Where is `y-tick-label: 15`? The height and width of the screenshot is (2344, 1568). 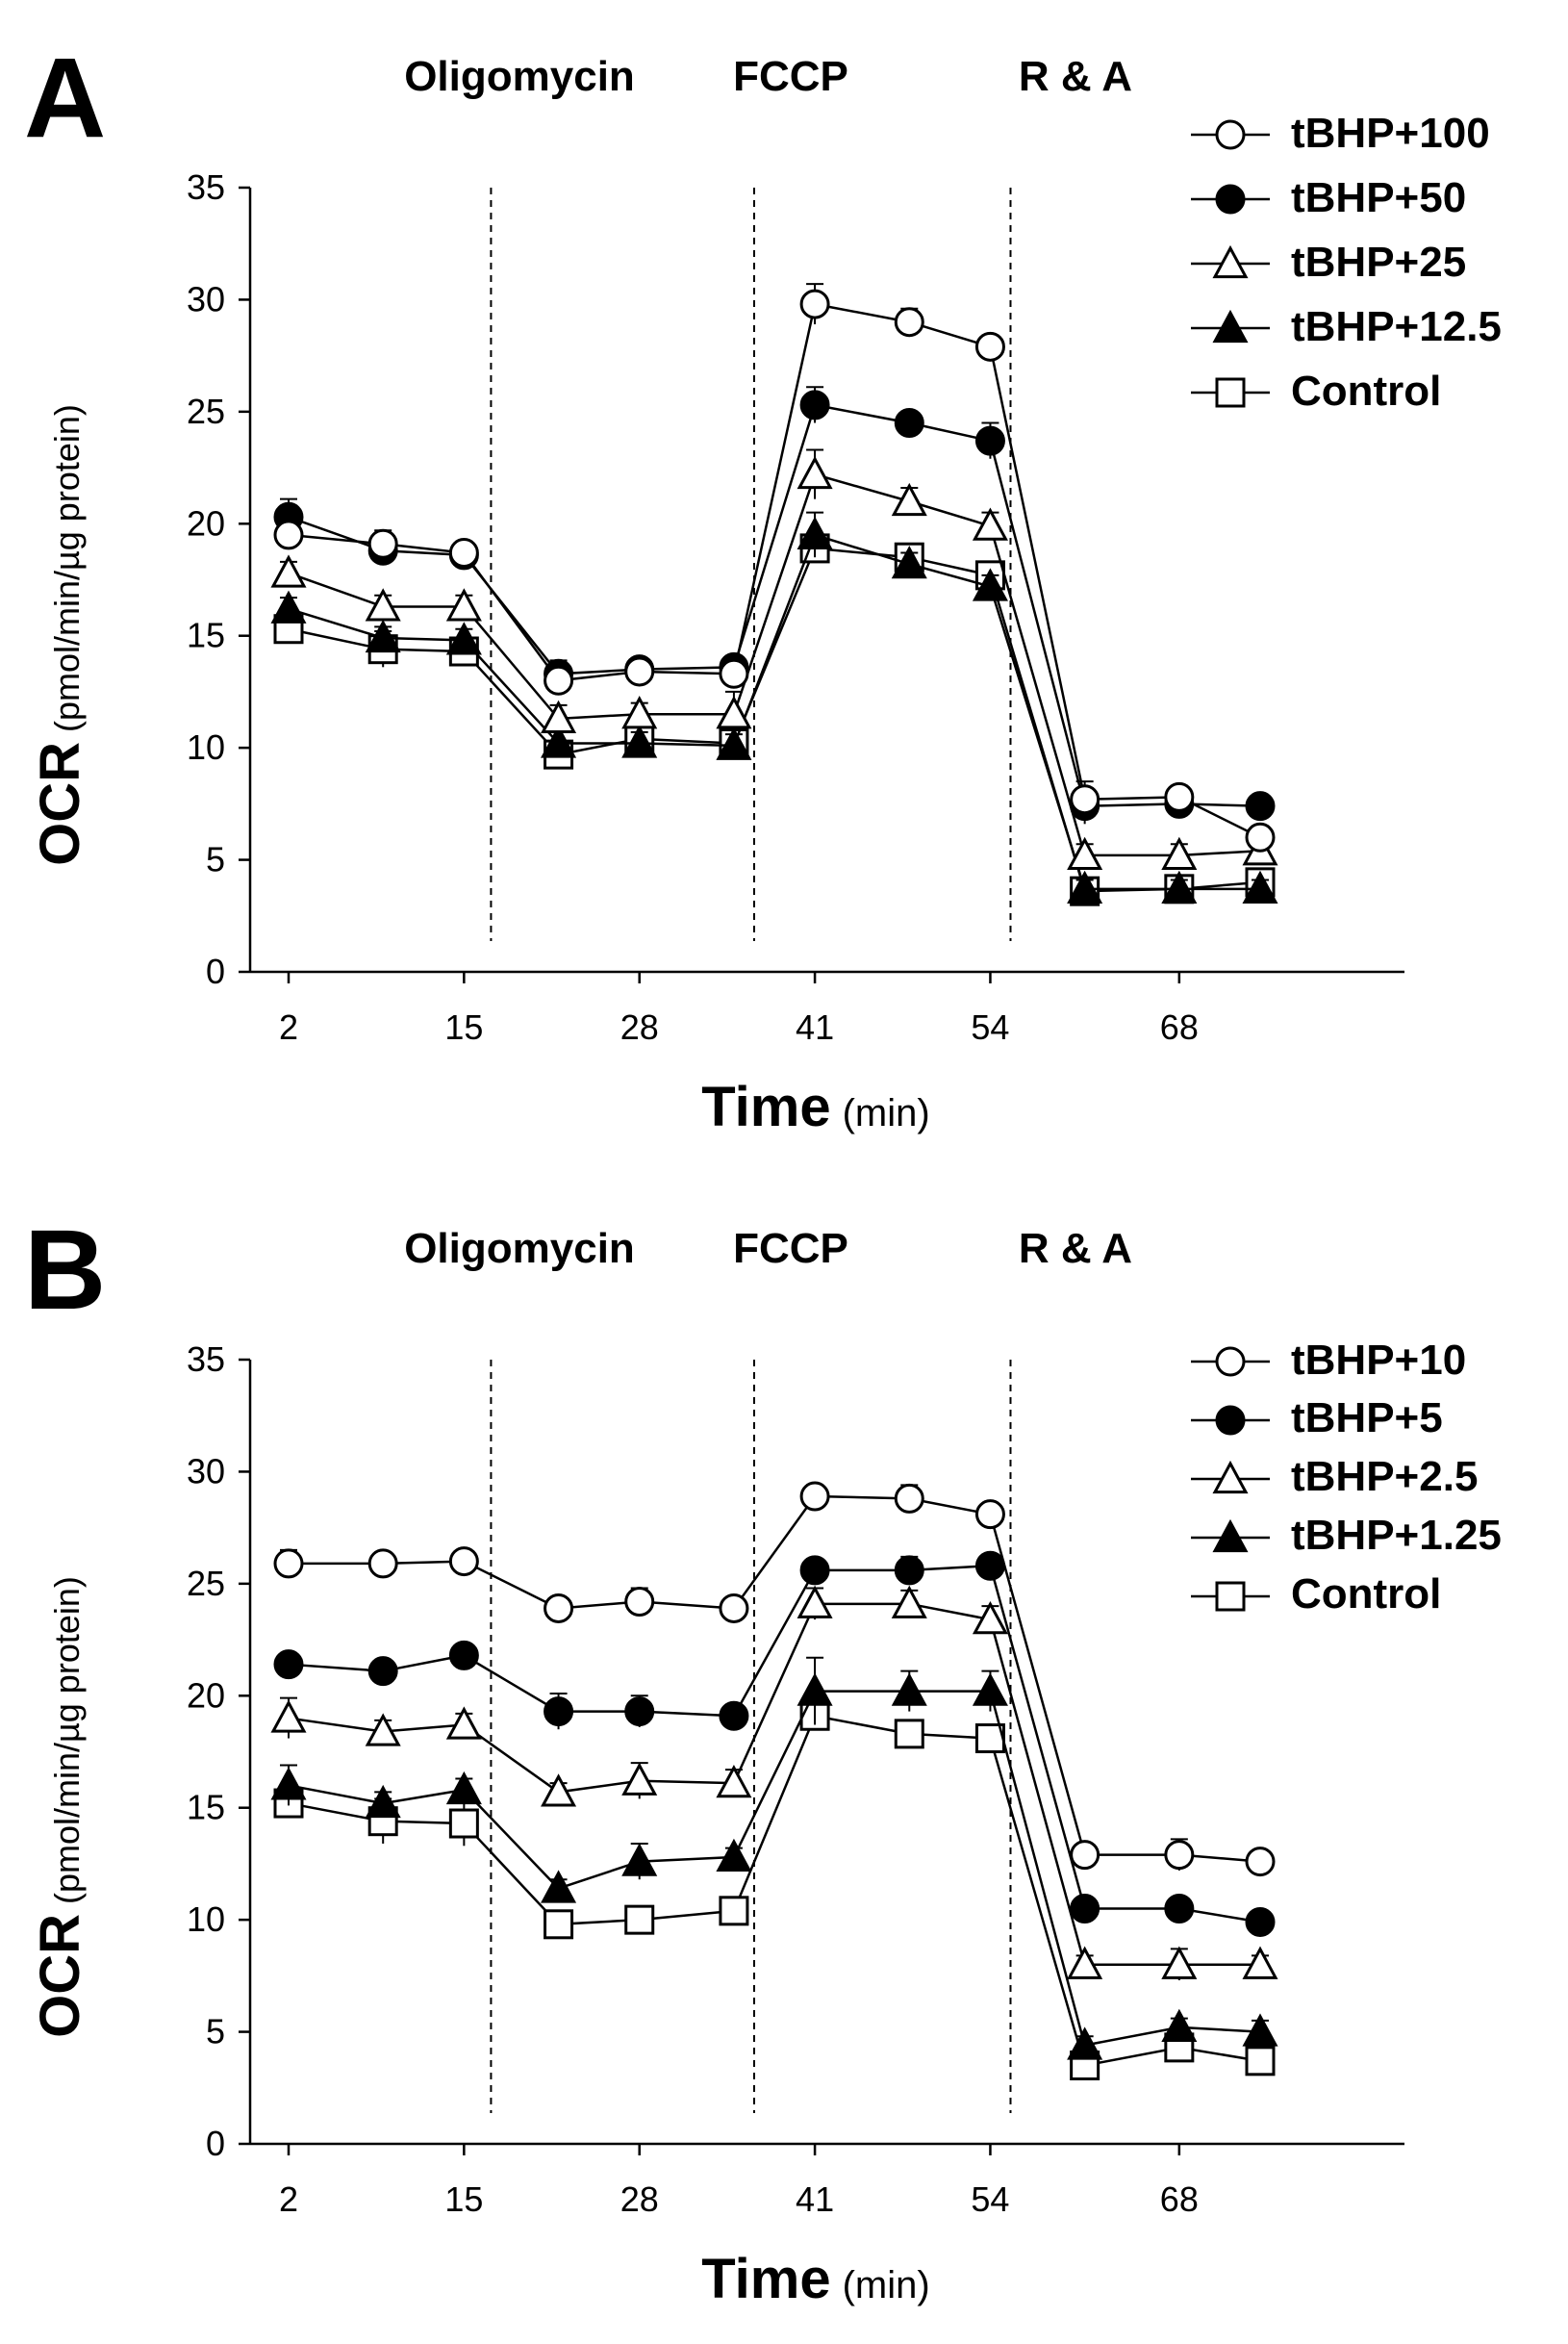 y-tick-label: 15 is located at coordinates (206, 636).